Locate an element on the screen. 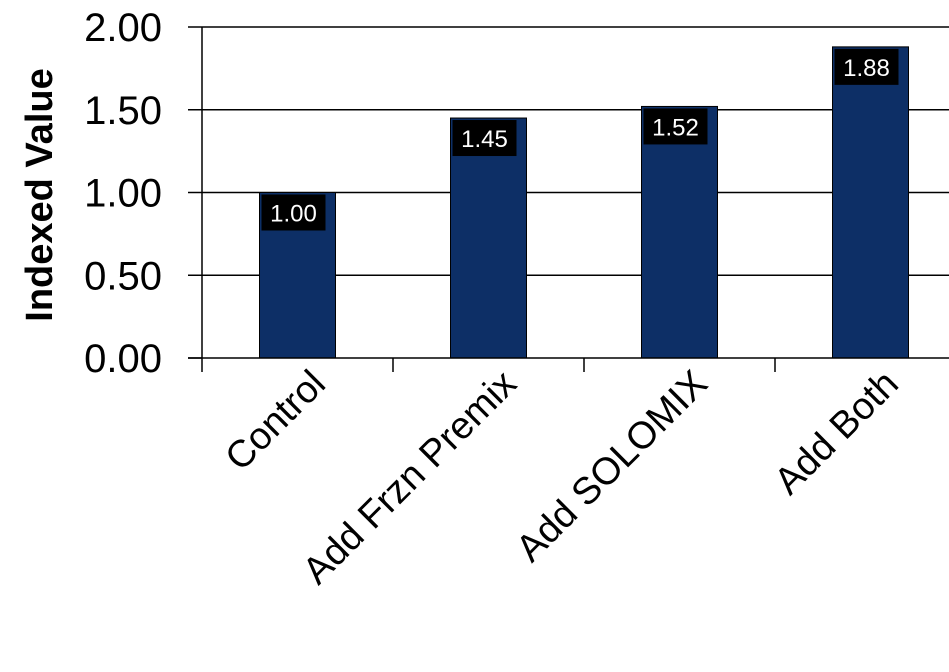 The image size is (949, 672). data-label: 1.00 is located at coordinates (293, 214).